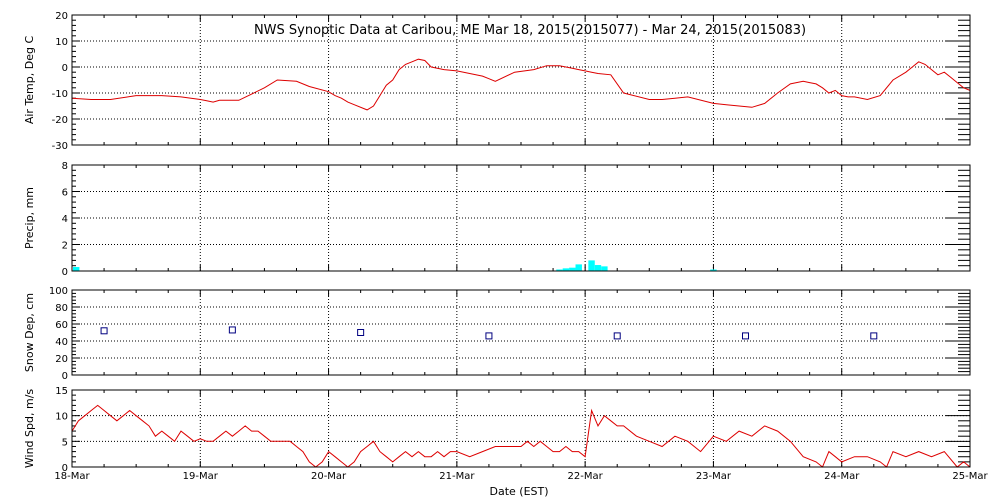 This screenshot has height=500, width=1000. Describe the element at coordinates (60, 94) in the screenshot. I see `y-tick-label: -10` at that location.